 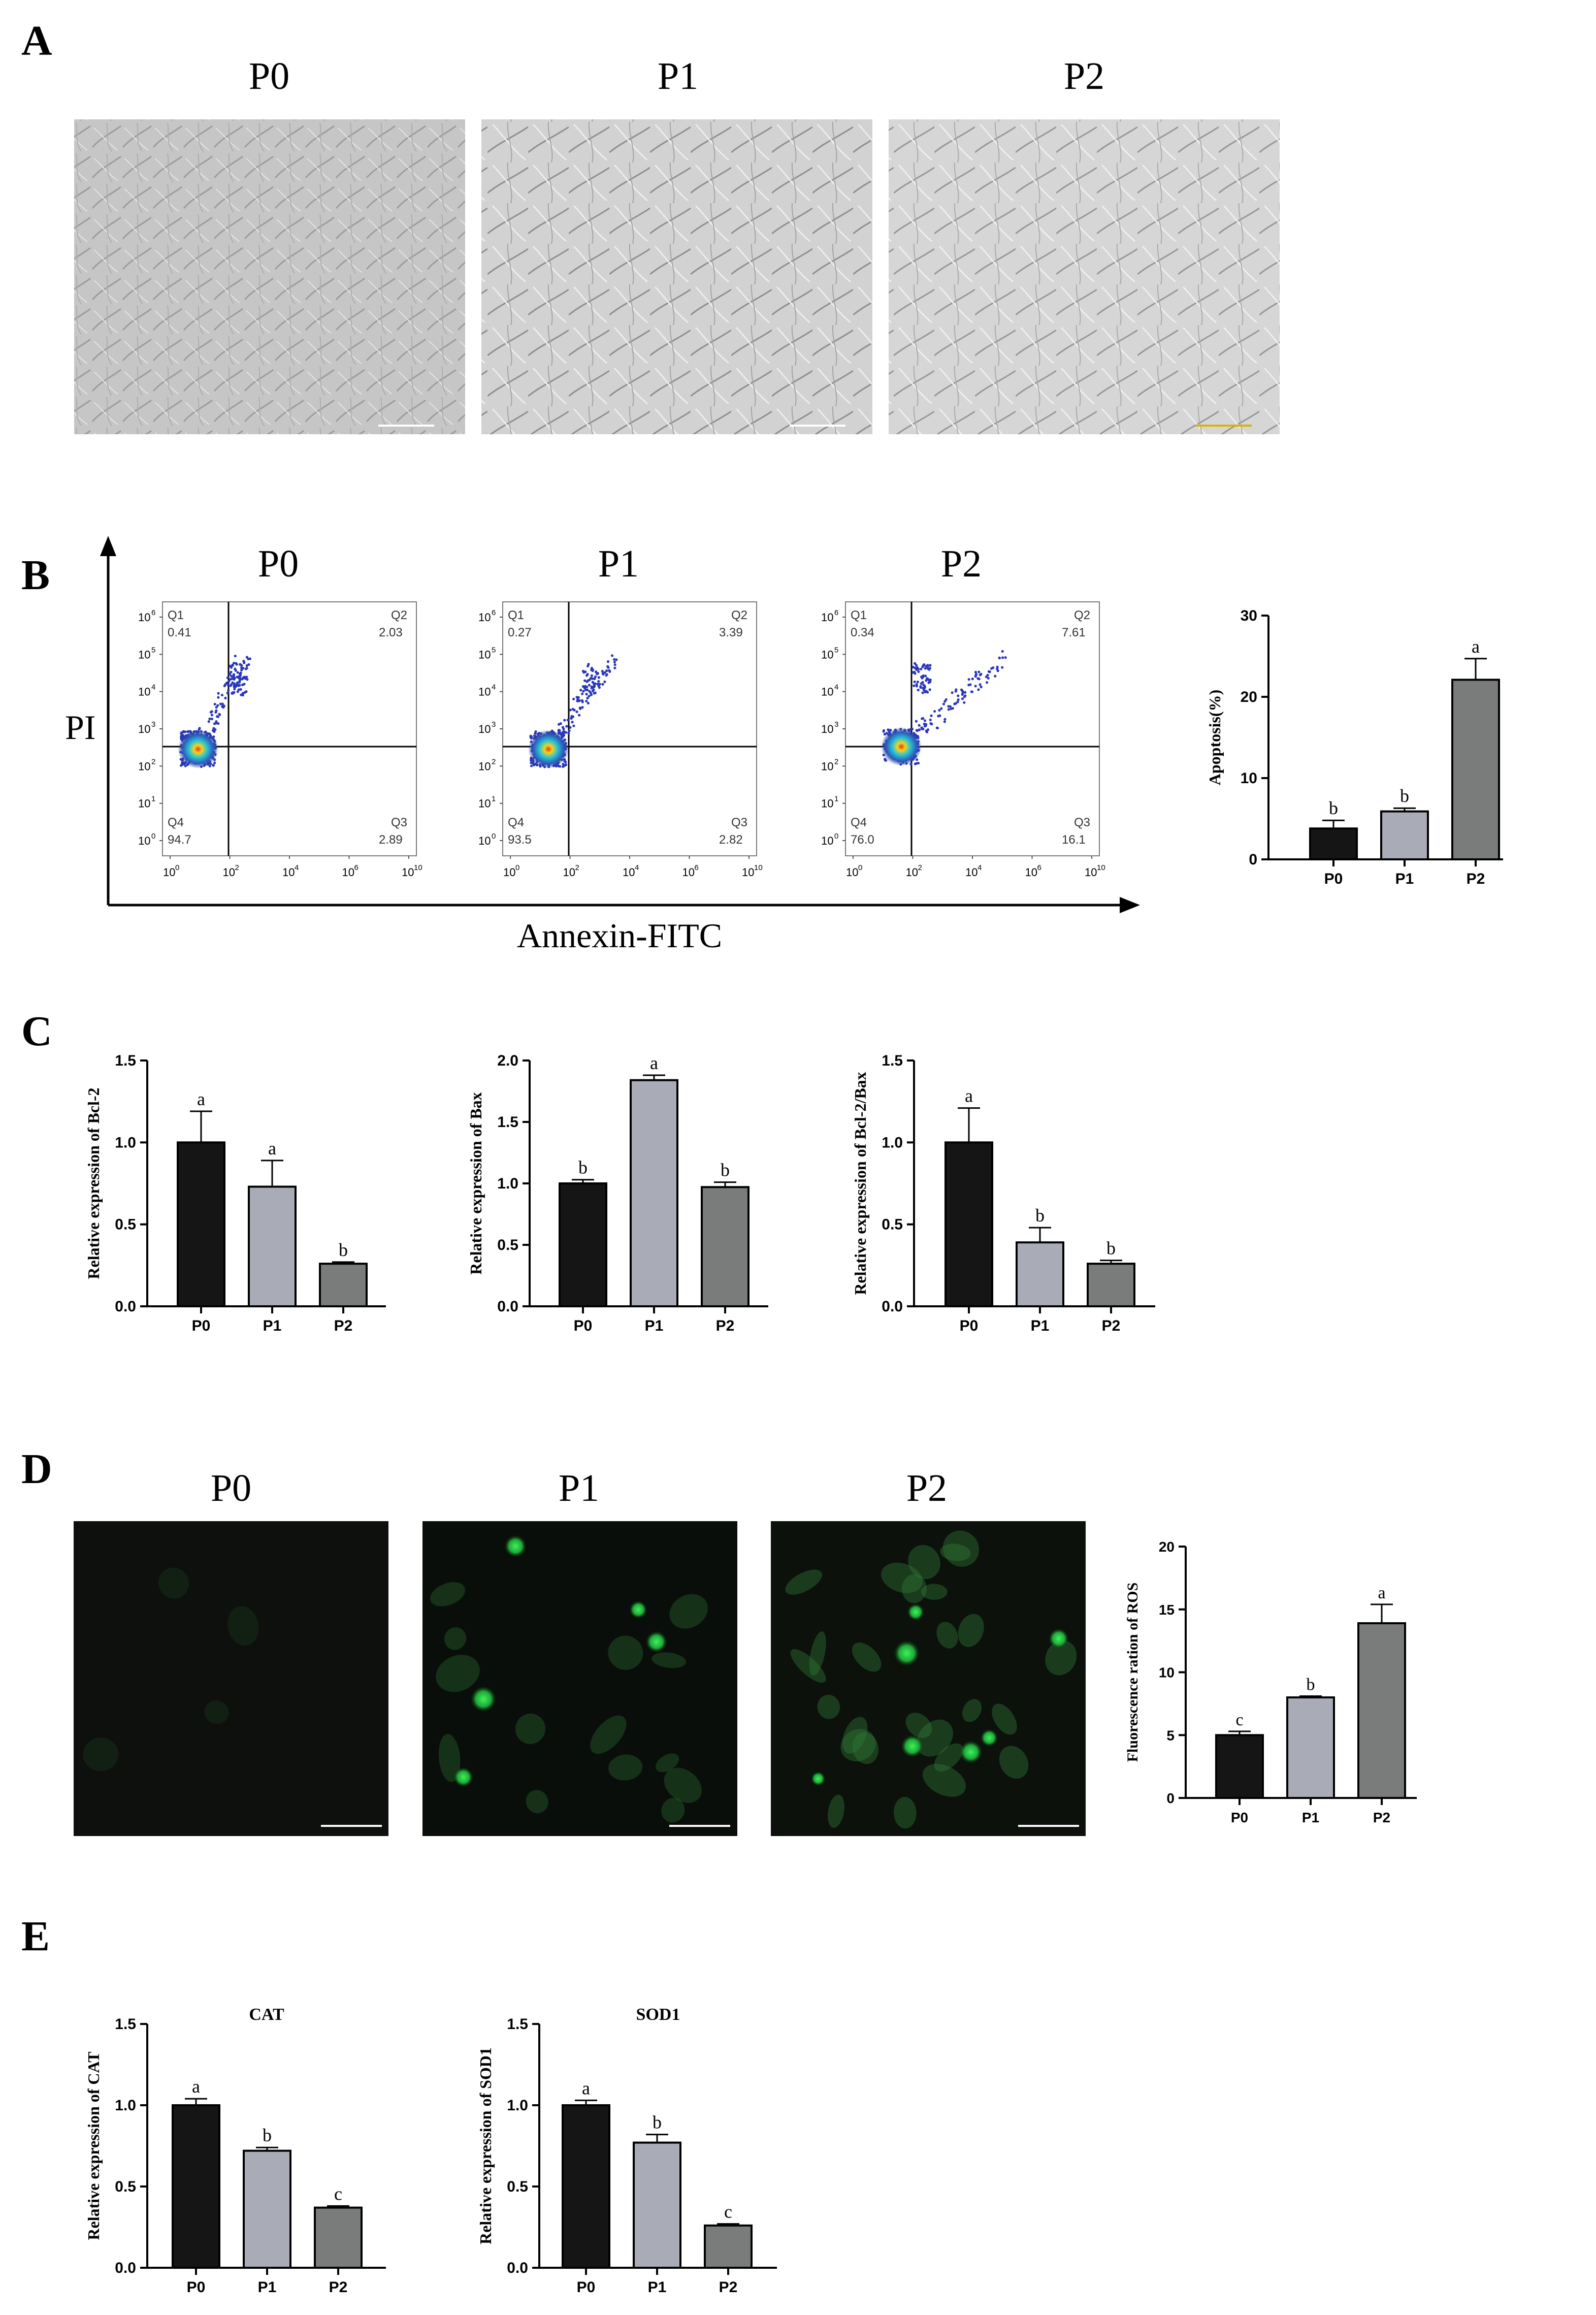 I want to click on quadrant-q4_val: 76.0, so click(x=862, y=840).